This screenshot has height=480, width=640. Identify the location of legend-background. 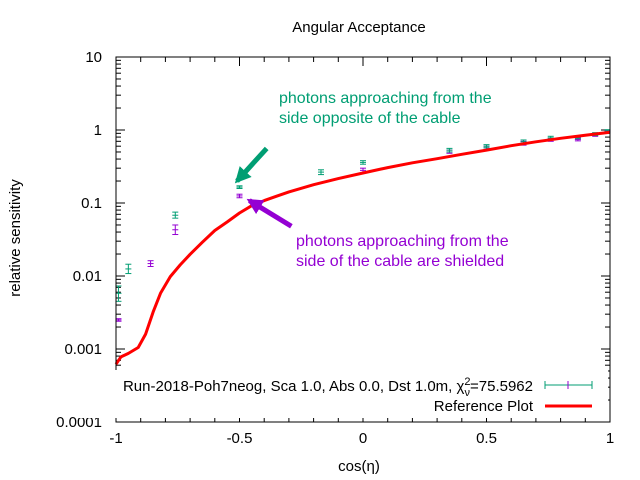
(342, 394).